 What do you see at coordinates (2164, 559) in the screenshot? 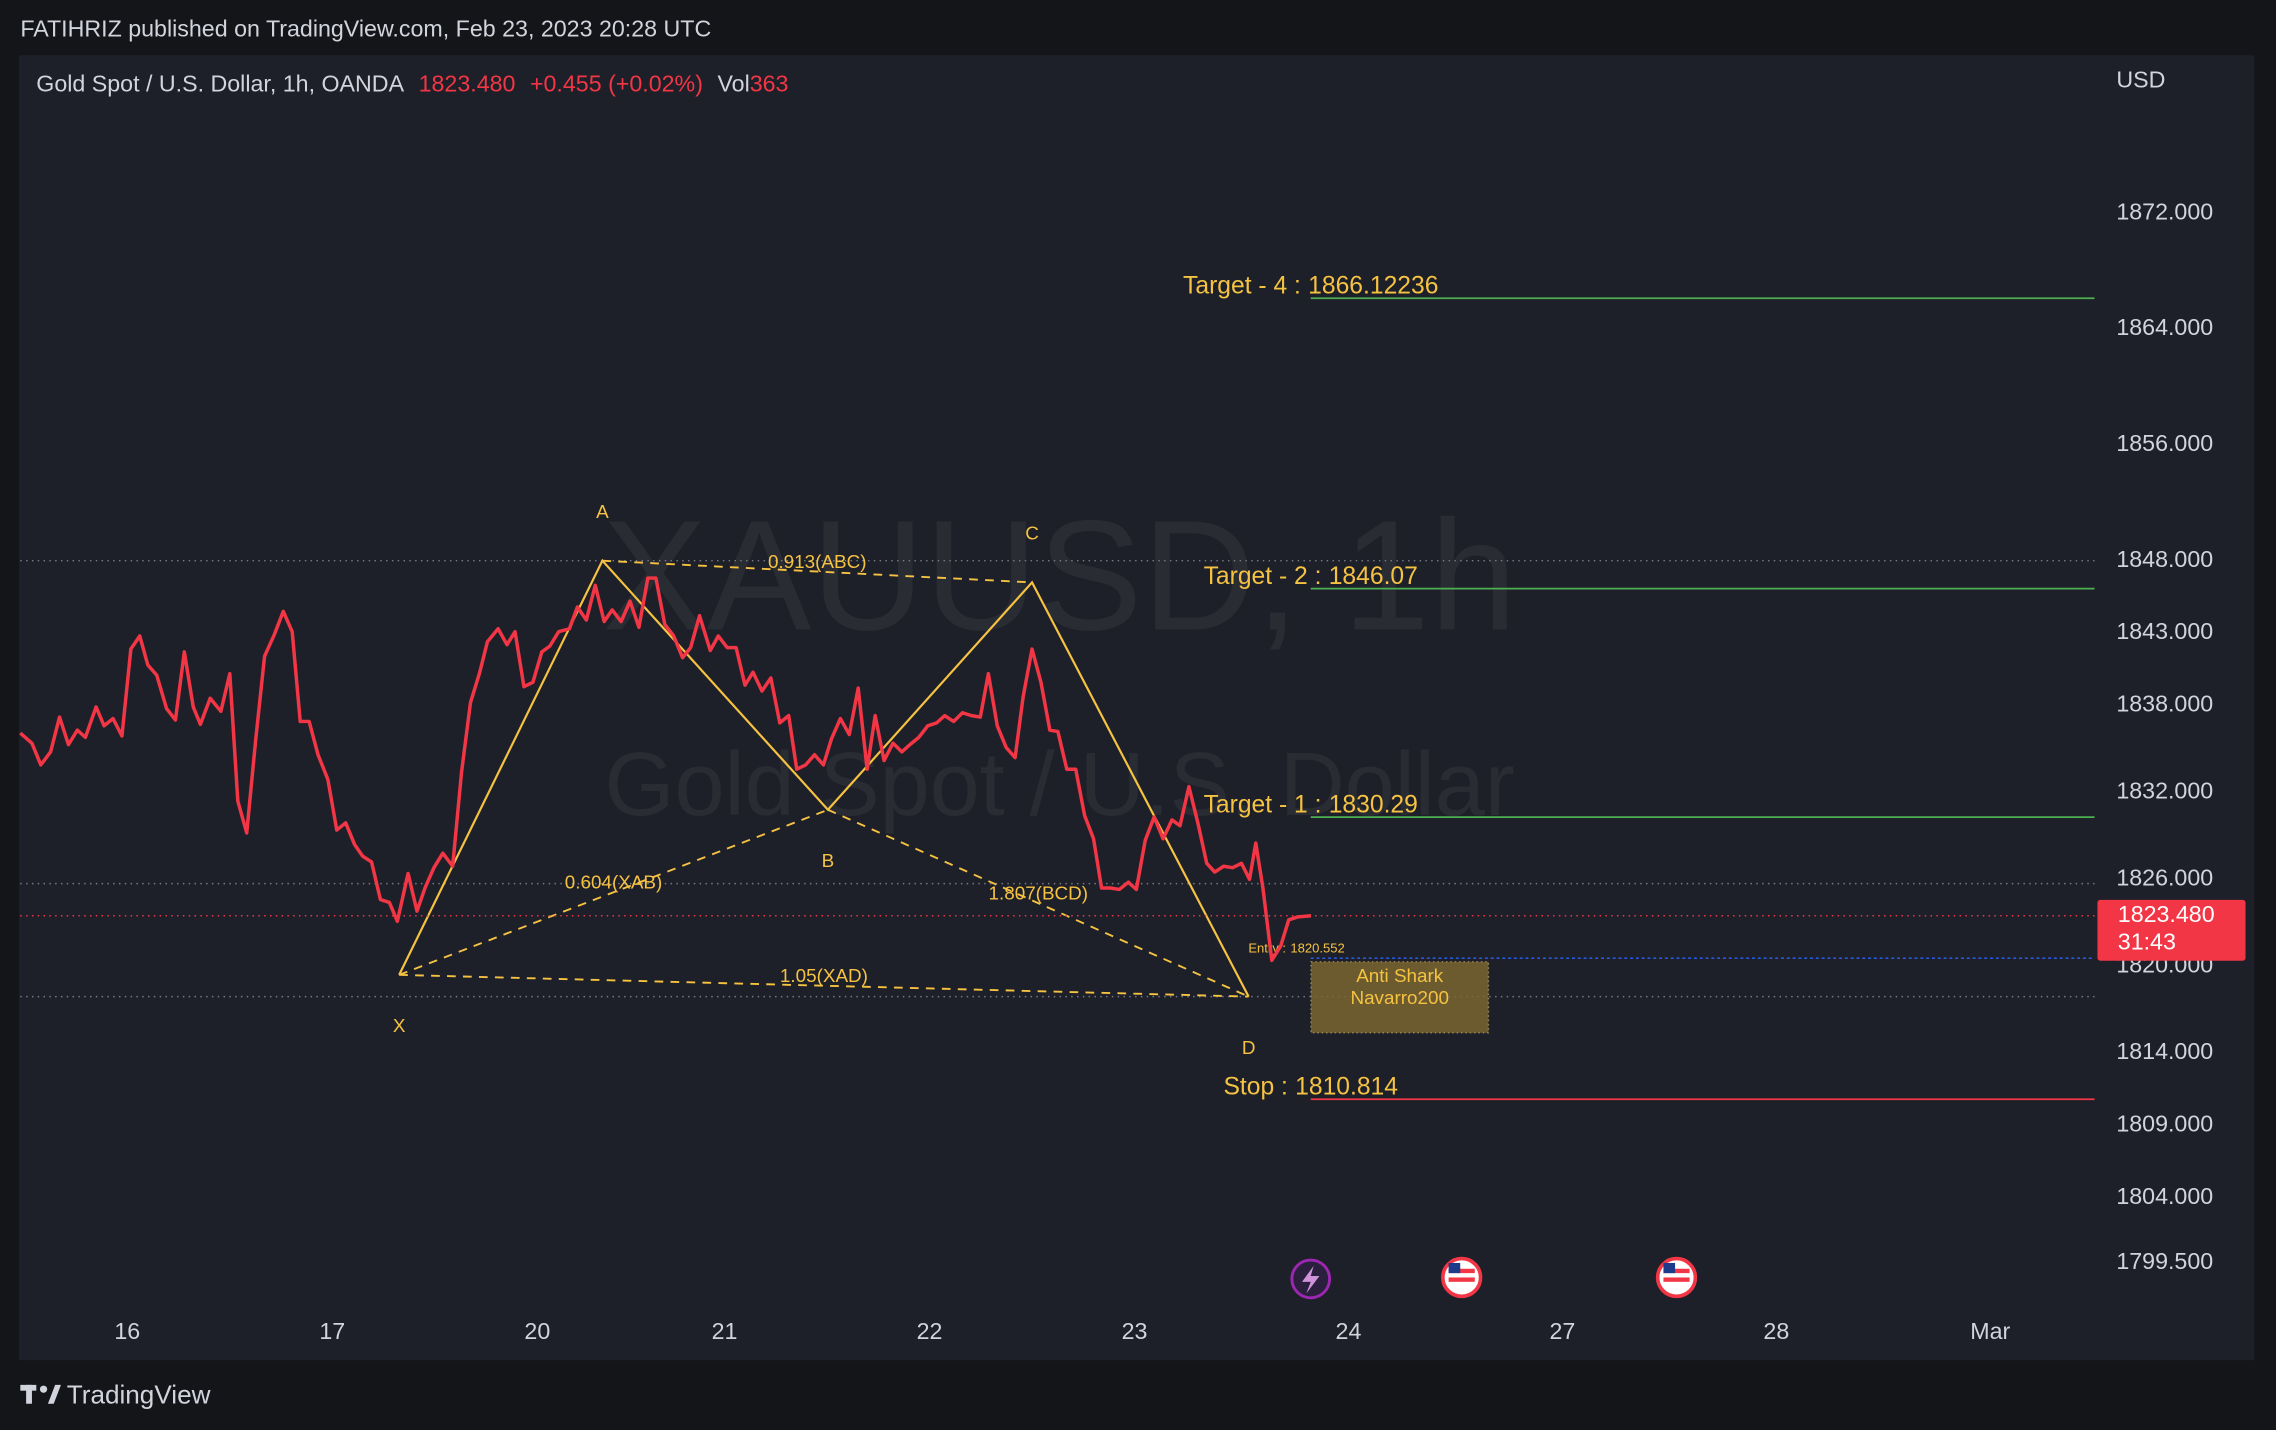
I see `y-tick-label: 1848.000` at bounding box center [2164, 559].